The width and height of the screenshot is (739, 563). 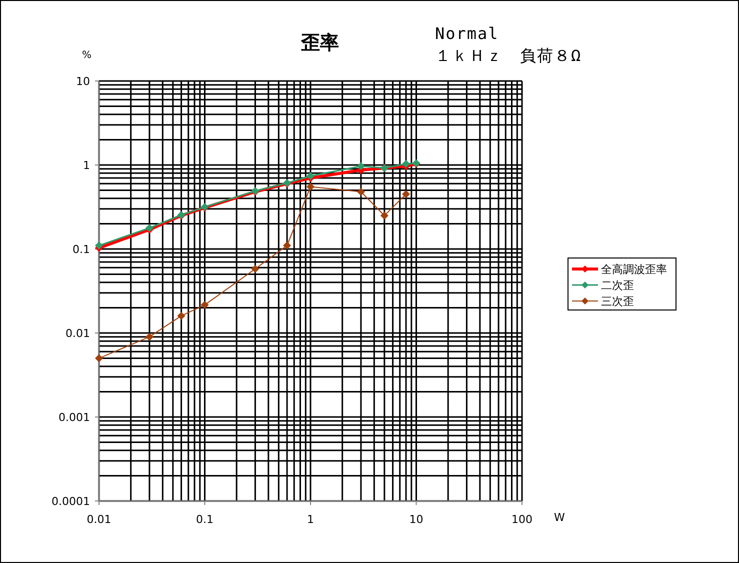 I want to click on y-tick-label: 1, so click(x=86, y=165).